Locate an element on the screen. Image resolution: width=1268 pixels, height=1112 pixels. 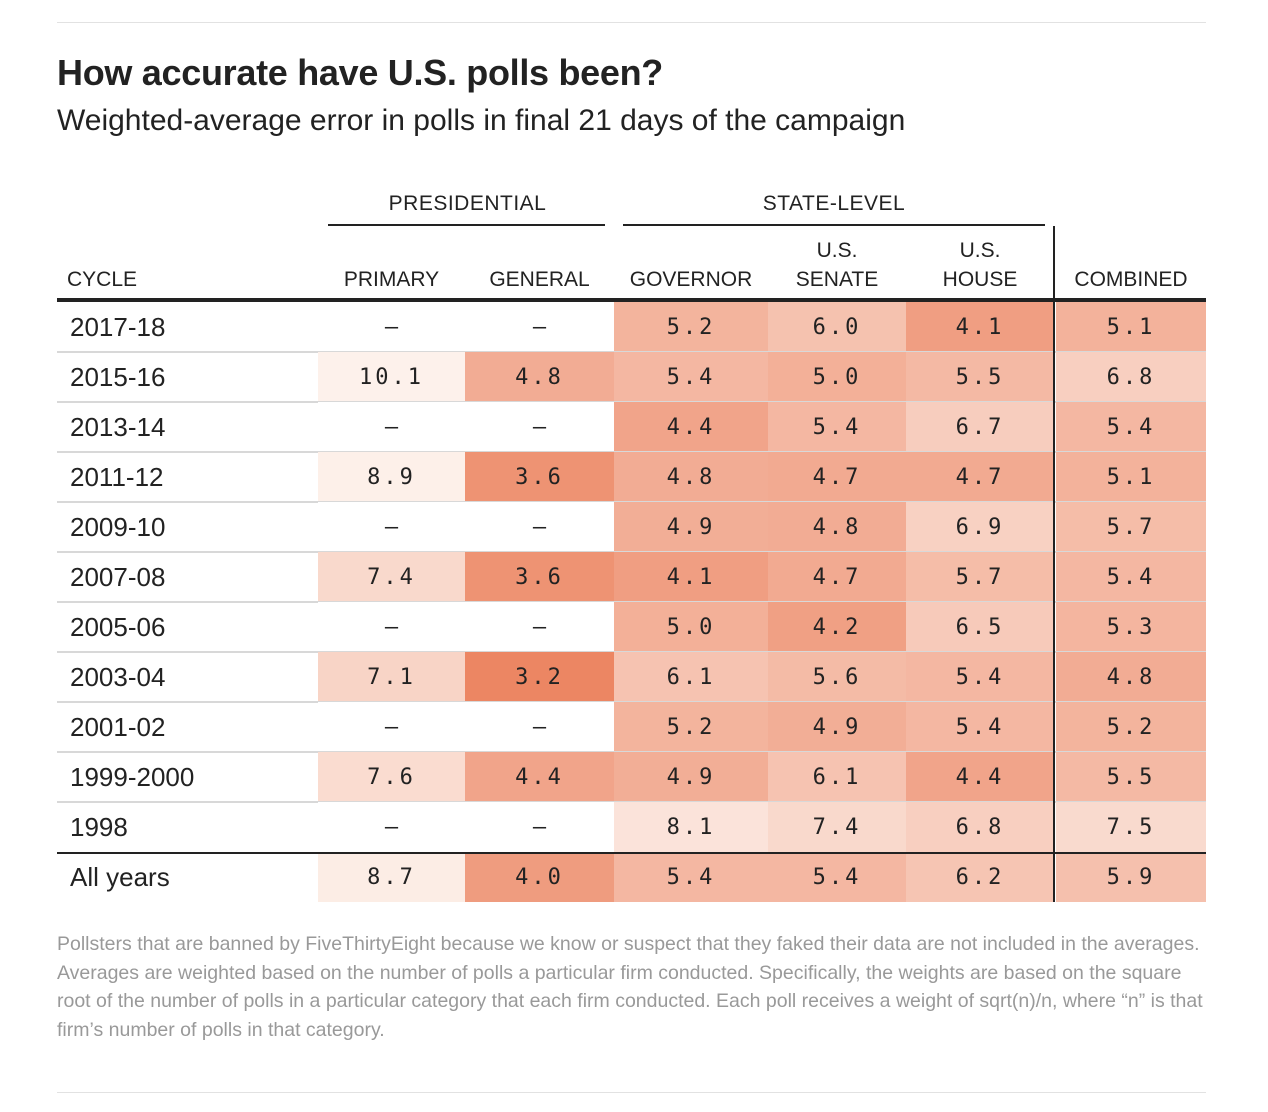
cell-2009-10-house: 6.9 is located at coordinates (980, 527).